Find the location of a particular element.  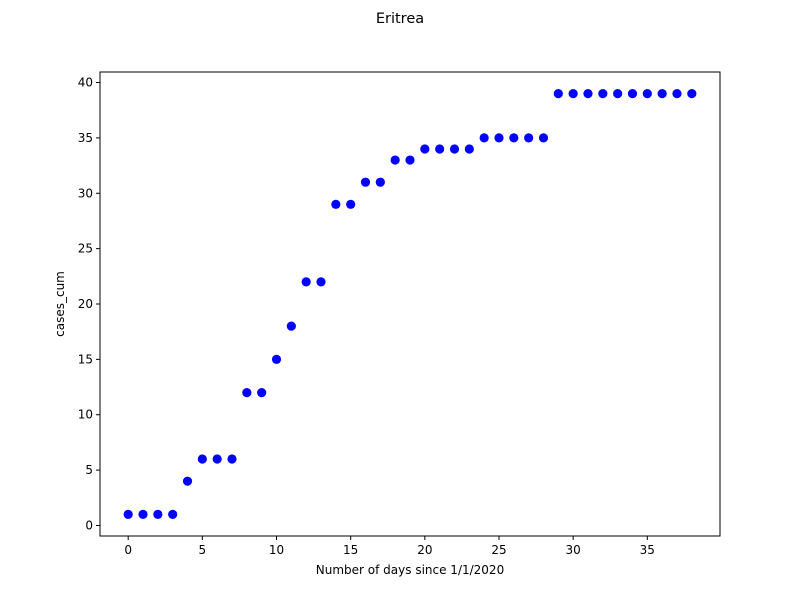

y-tick-label: 35 is located at coordinates (85, 138).